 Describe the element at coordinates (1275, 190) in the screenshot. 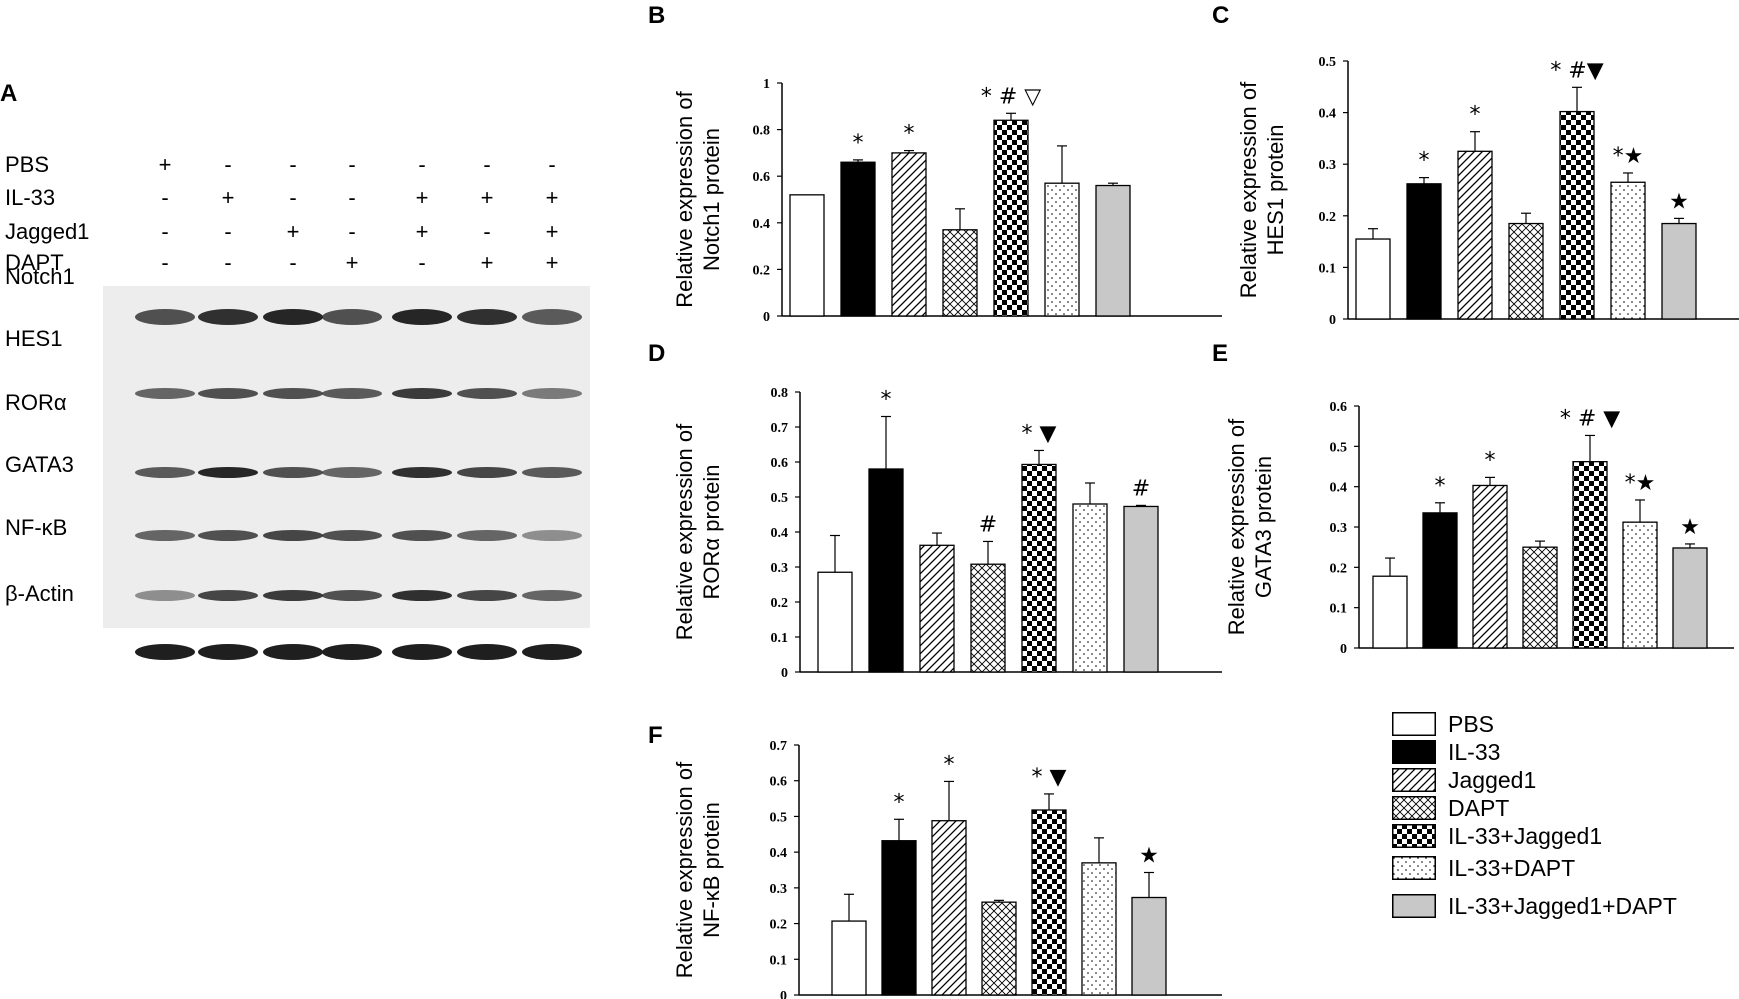

I see `y-axis-label: HES1 protein` at that location.